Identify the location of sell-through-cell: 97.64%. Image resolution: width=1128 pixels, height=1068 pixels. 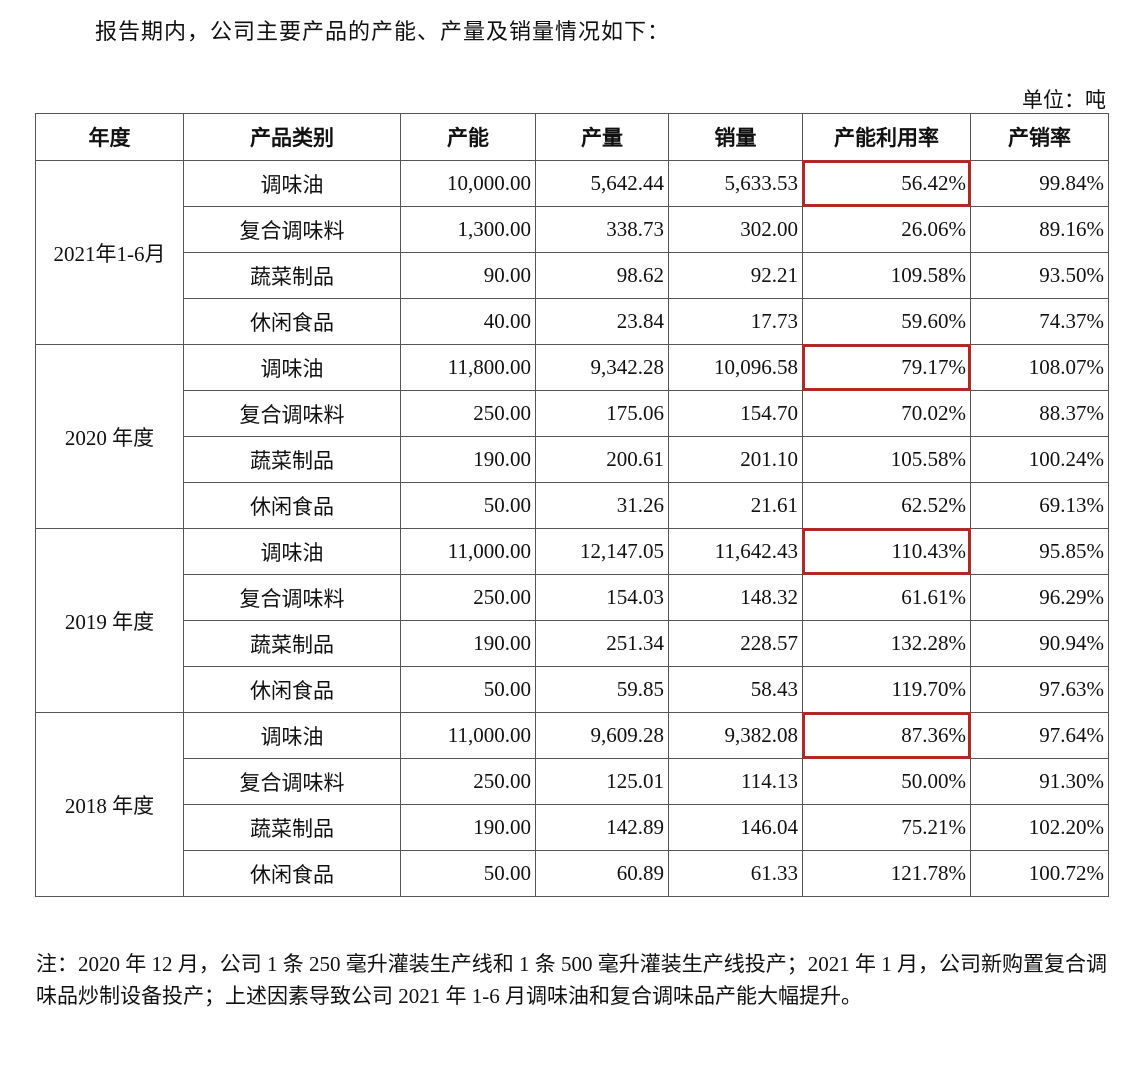
(1039, 735).